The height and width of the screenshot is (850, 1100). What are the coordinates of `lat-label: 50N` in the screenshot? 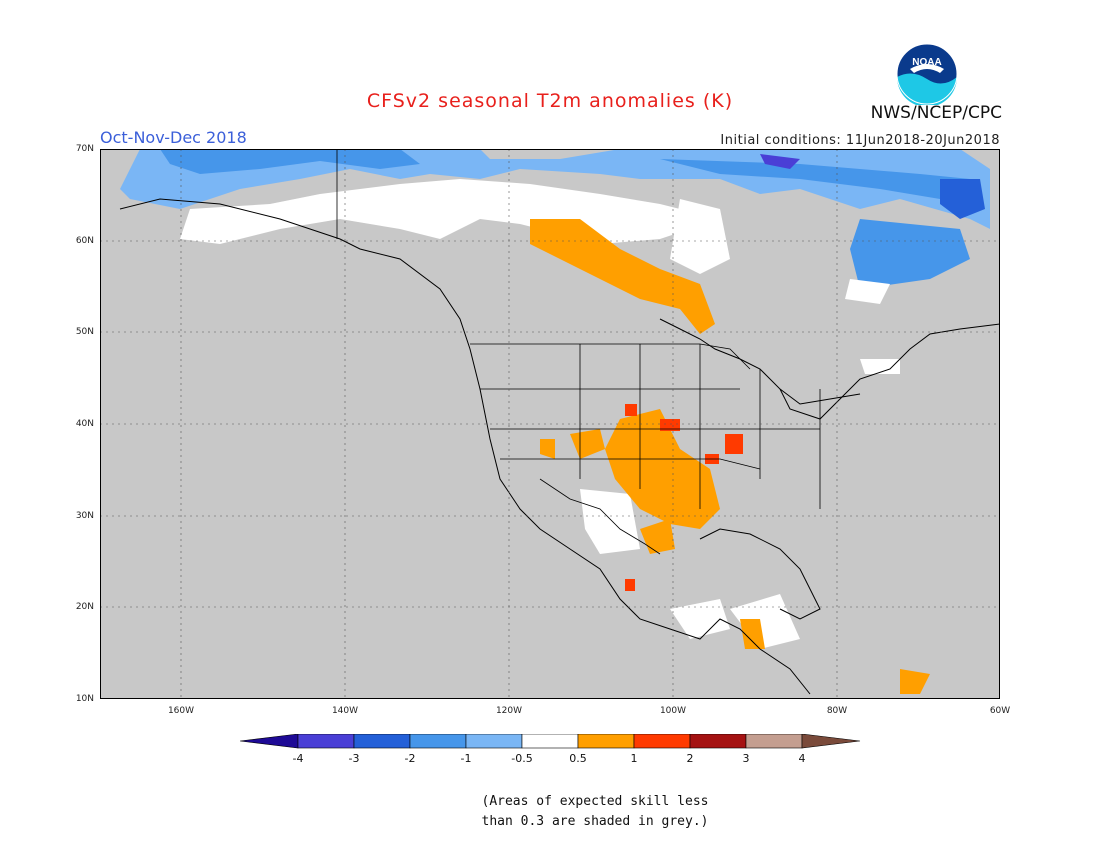 It's located at (84, 332).